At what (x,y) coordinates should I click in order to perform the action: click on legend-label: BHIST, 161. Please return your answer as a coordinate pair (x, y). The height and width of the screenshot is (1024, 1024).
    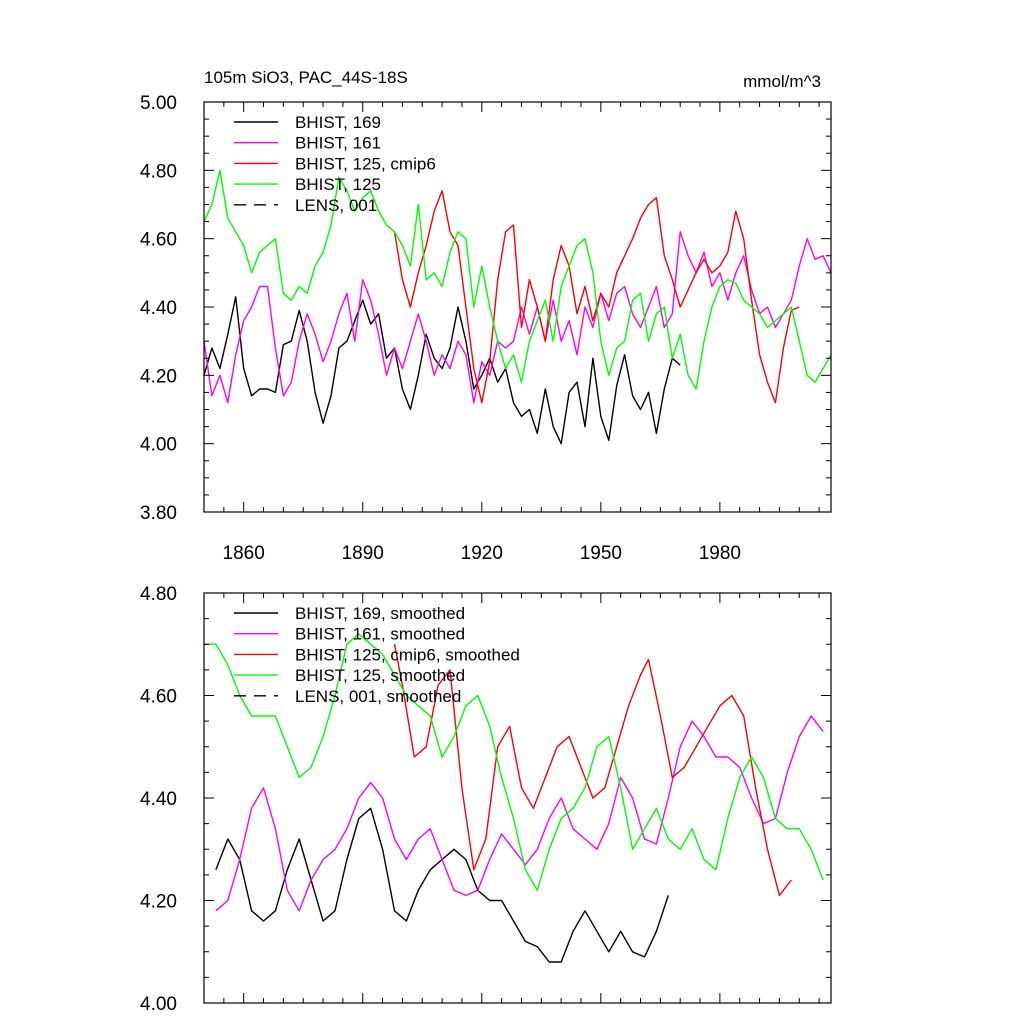
    Looking at the image, I should click on (338, 143).